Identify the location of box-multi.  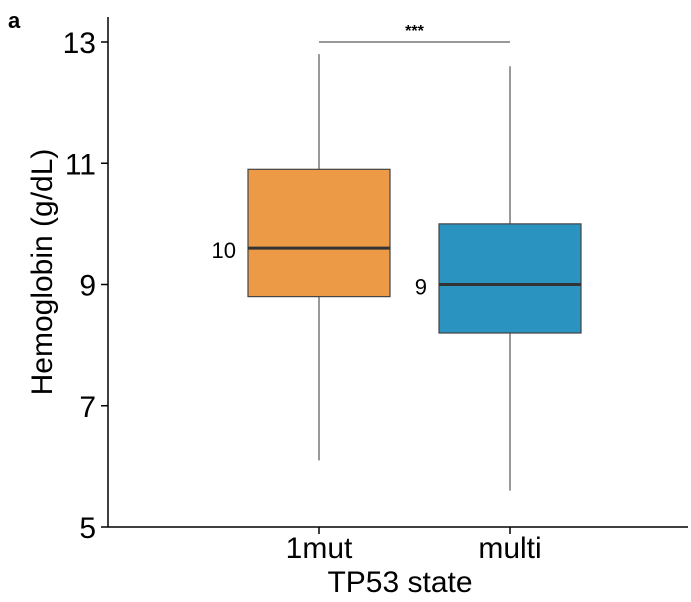
(510, 278).